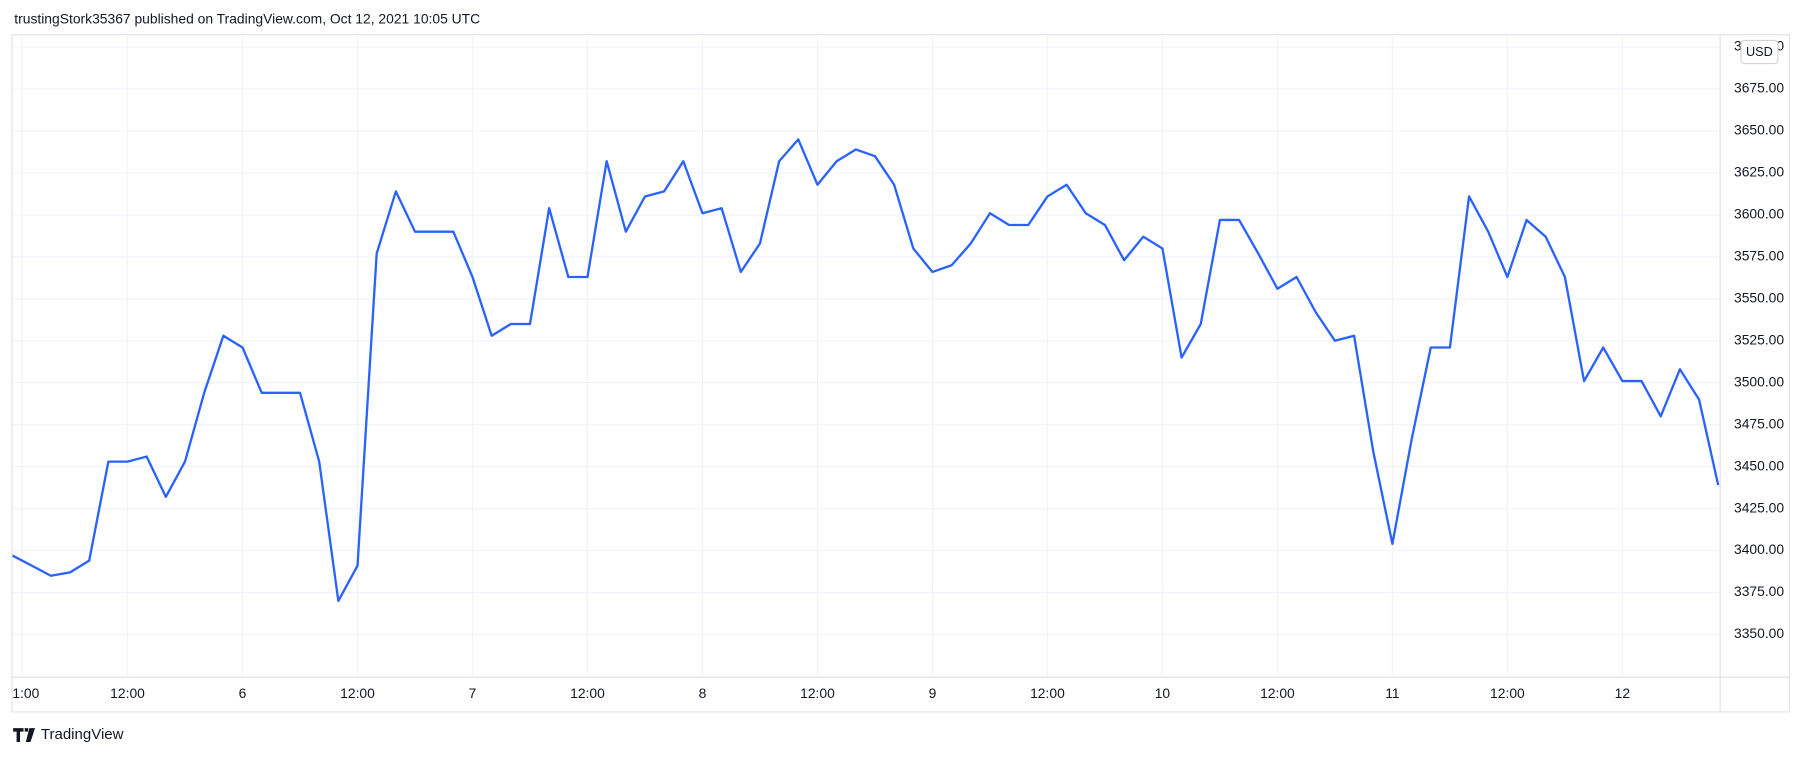 The height and width of the screenshot is (757, 1813). Describe the element at coordinates (1759, 381) in the screenshot. I see `y-tick-label: 3500.00` at that location.